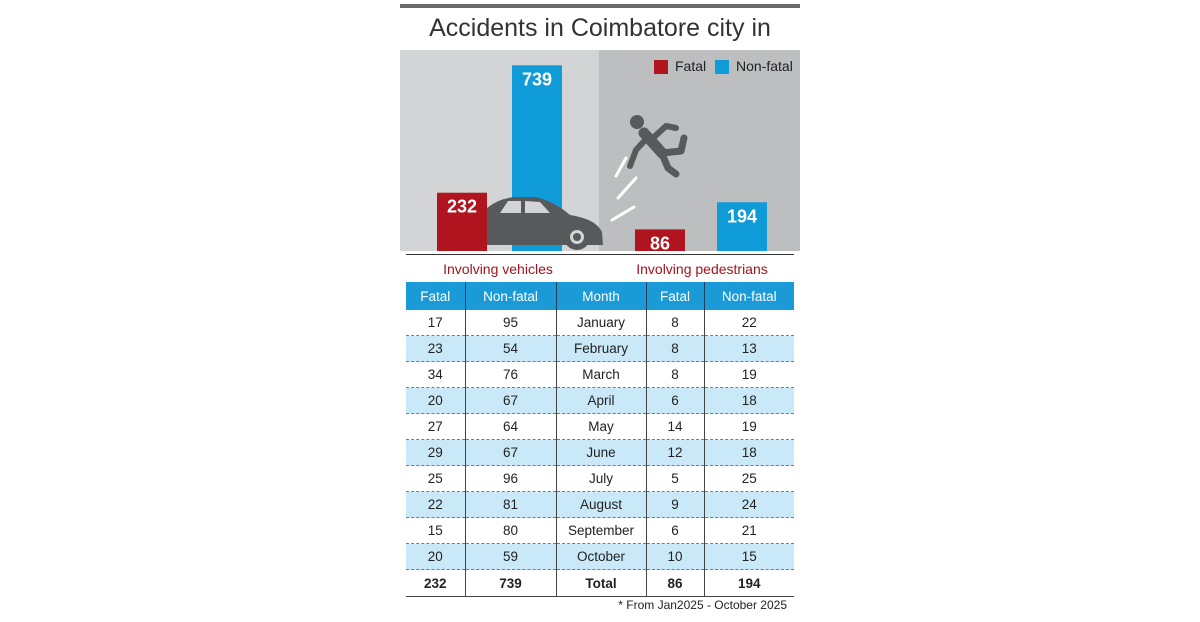 This screenshot has height=622, width=1200. I want to click on cell-pedestrians-nonfatal: 21, so click(749, 530).